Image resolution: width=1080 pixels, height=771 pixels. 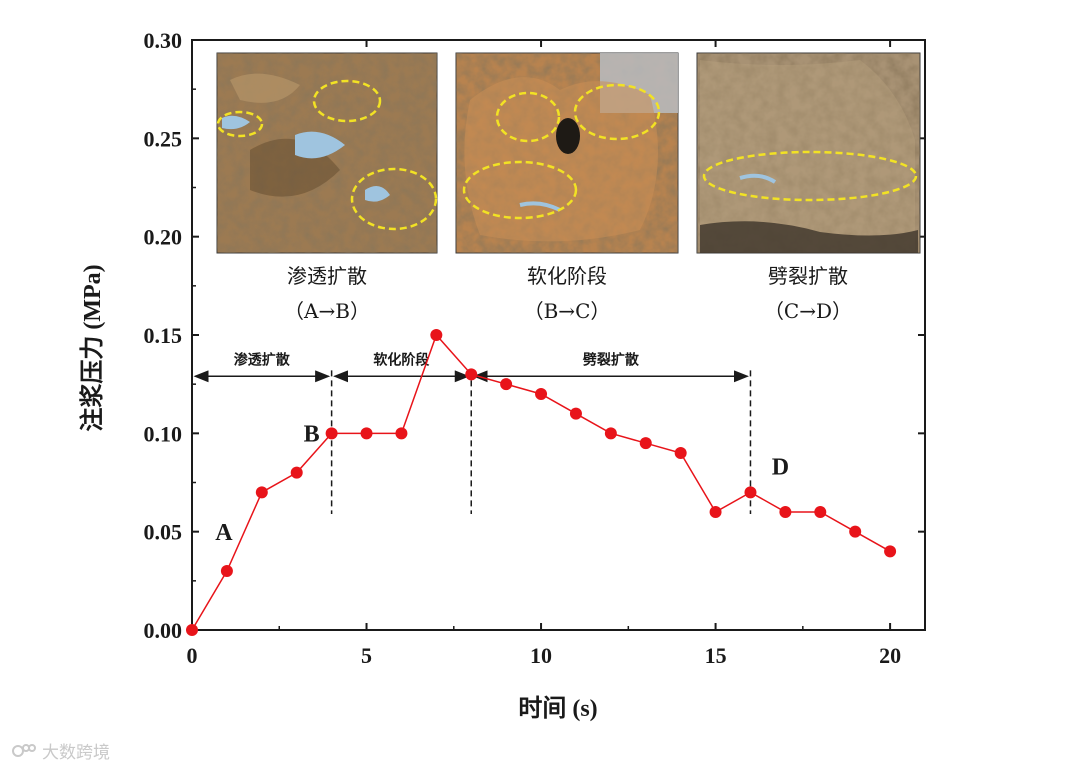 What do you see at coordinates (163, 40) in the screenshot?
I see `y-tick-label: 0.30` at bounding box center [163, 40].